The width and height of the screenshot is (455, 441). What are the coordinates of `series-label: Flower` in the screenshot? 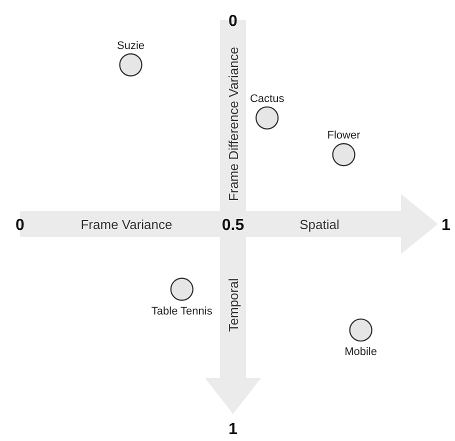 It's located at (344, 136).